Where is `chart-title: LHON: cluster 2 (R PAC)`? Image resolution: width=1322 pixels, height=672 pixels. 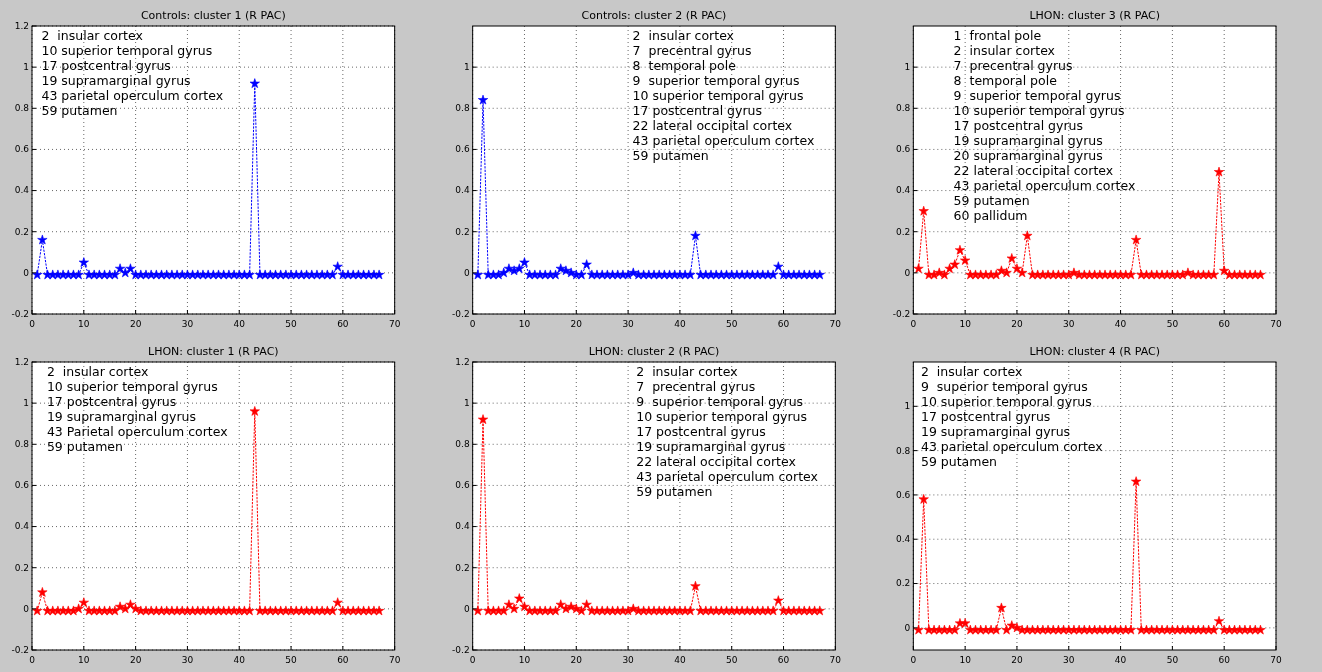 chart-title: LHON: cluster 2 (R PAC) is located at coordinates (654, 351).